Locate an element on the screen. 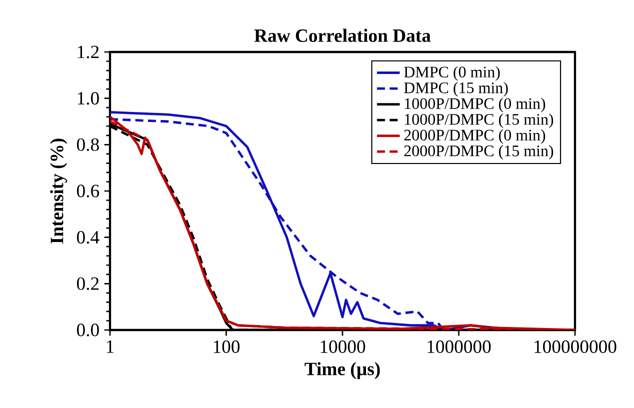 The height and width of the screenshot is (408, 634). y-tick-label: 0.2 is located at coordinates (87, 283).